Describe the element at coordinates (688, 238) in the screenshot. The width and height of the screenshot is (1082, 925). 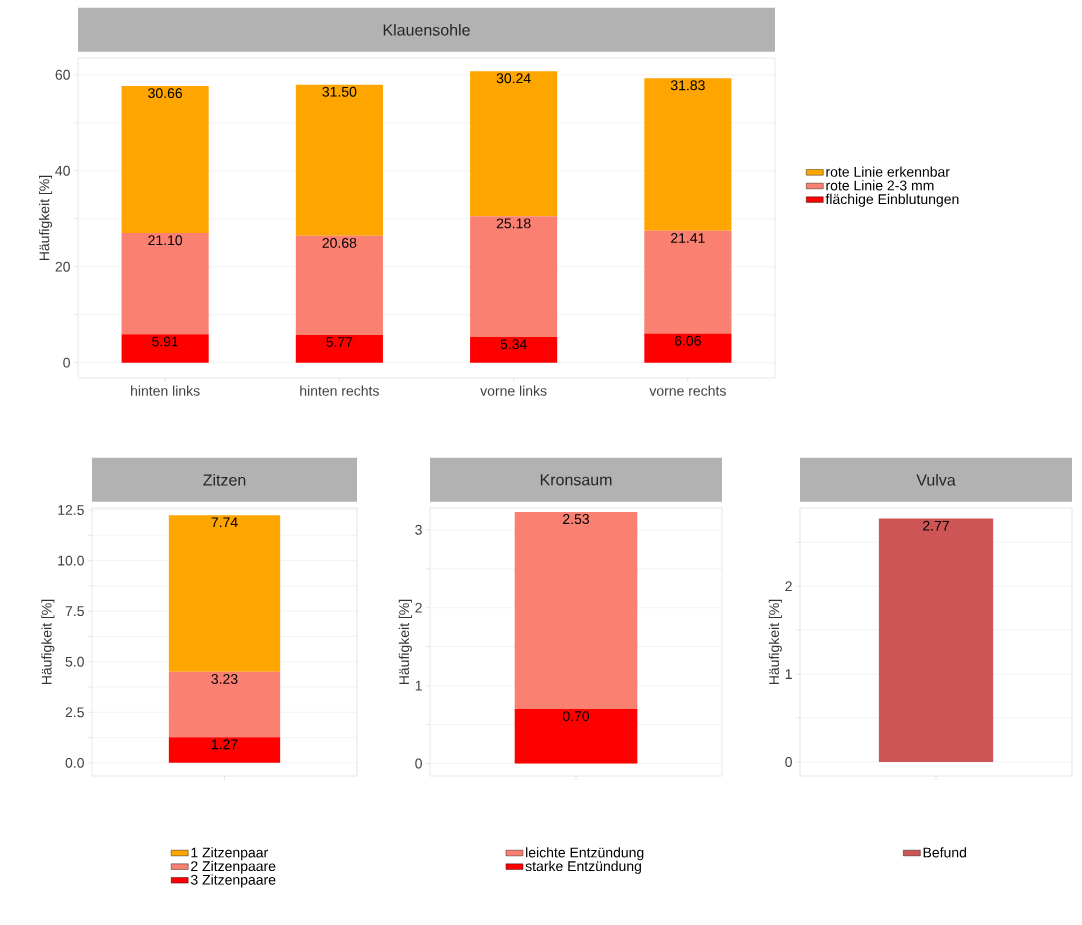
I see `data-label: 21.41` at that location.